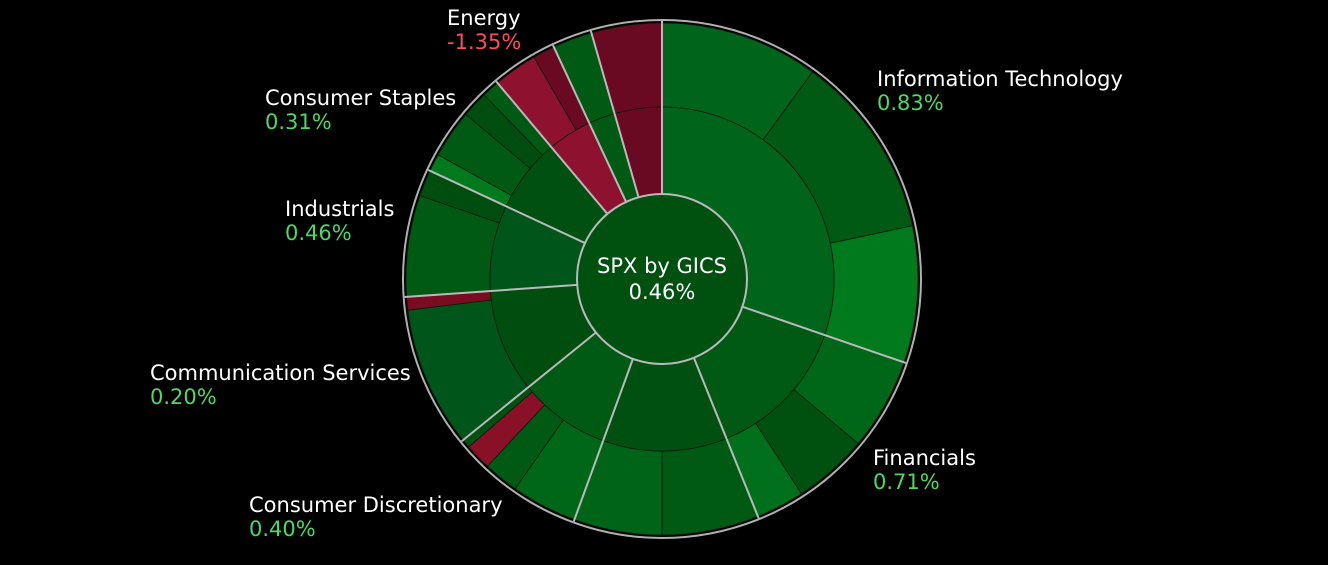 Image resolution: width=1328 pixels, height=565 pixels. Describe the element at coordinates (484, 18) in the screenshot. I see `label-energy: Energy` at that location.